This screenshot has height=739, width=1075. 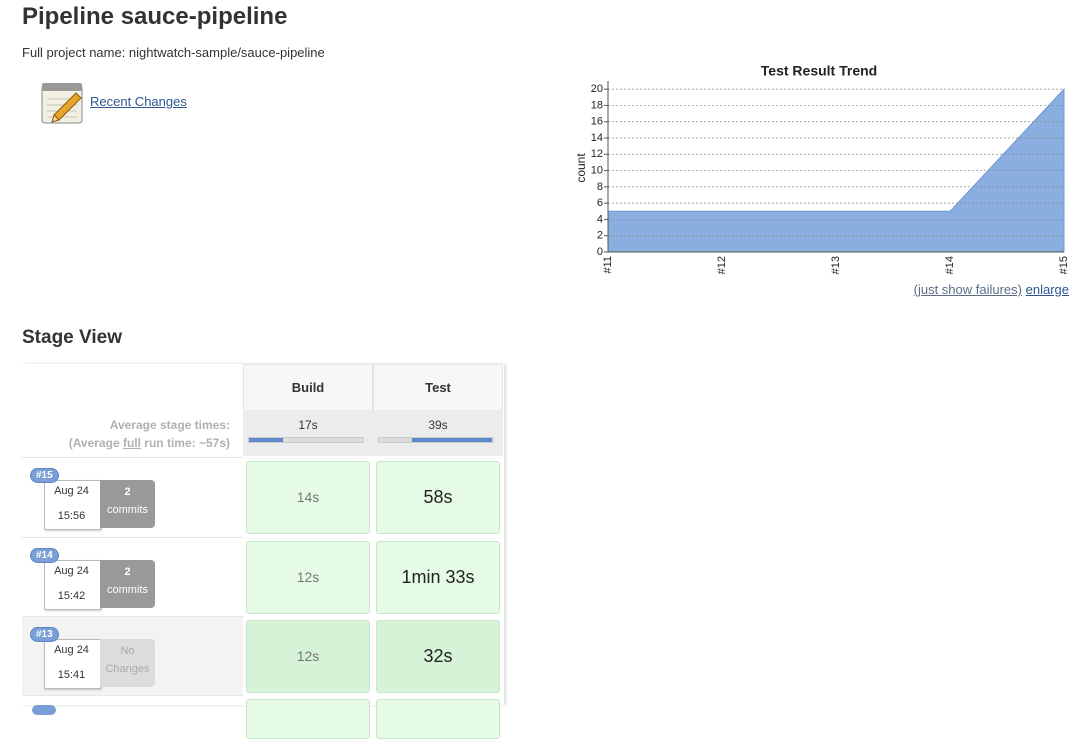 What do you see at coordinates (71, 675) in the screenshot?
I see `run-time: 15:41` at bounding box center [71, 675].